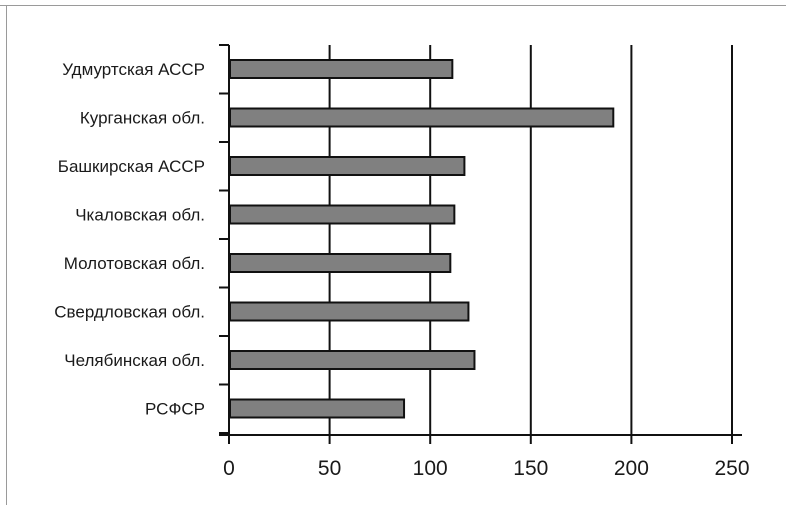 This screenshot has height=505, width=786. Describe the element at coordinates (134, 360) in the screenshot. I see `category-label-6: Челябинская обл.` at that location.